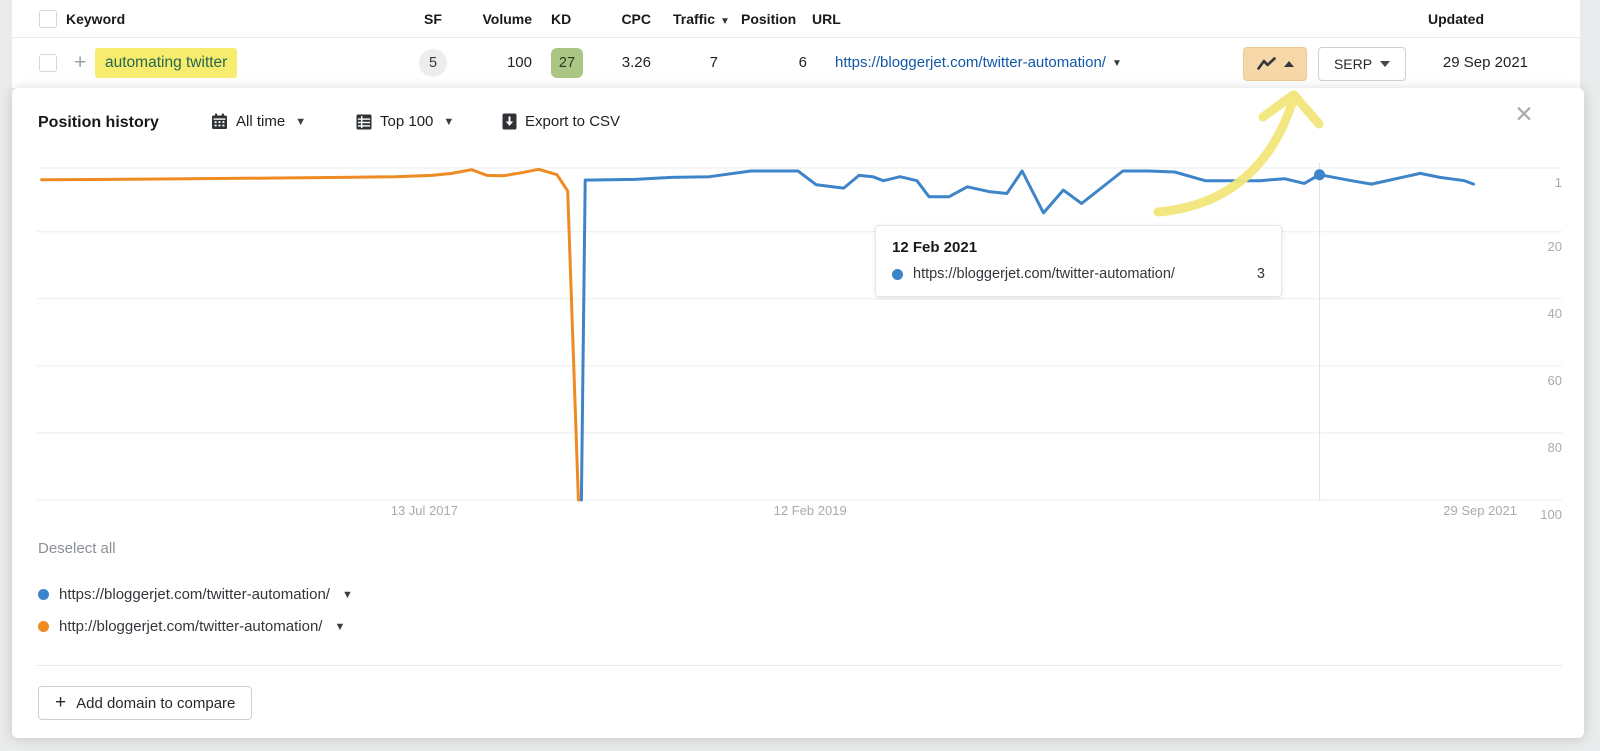 The width and height of the screenshot is (1600, 751). I want to click on panel-title: Position history, so click(98, 122).